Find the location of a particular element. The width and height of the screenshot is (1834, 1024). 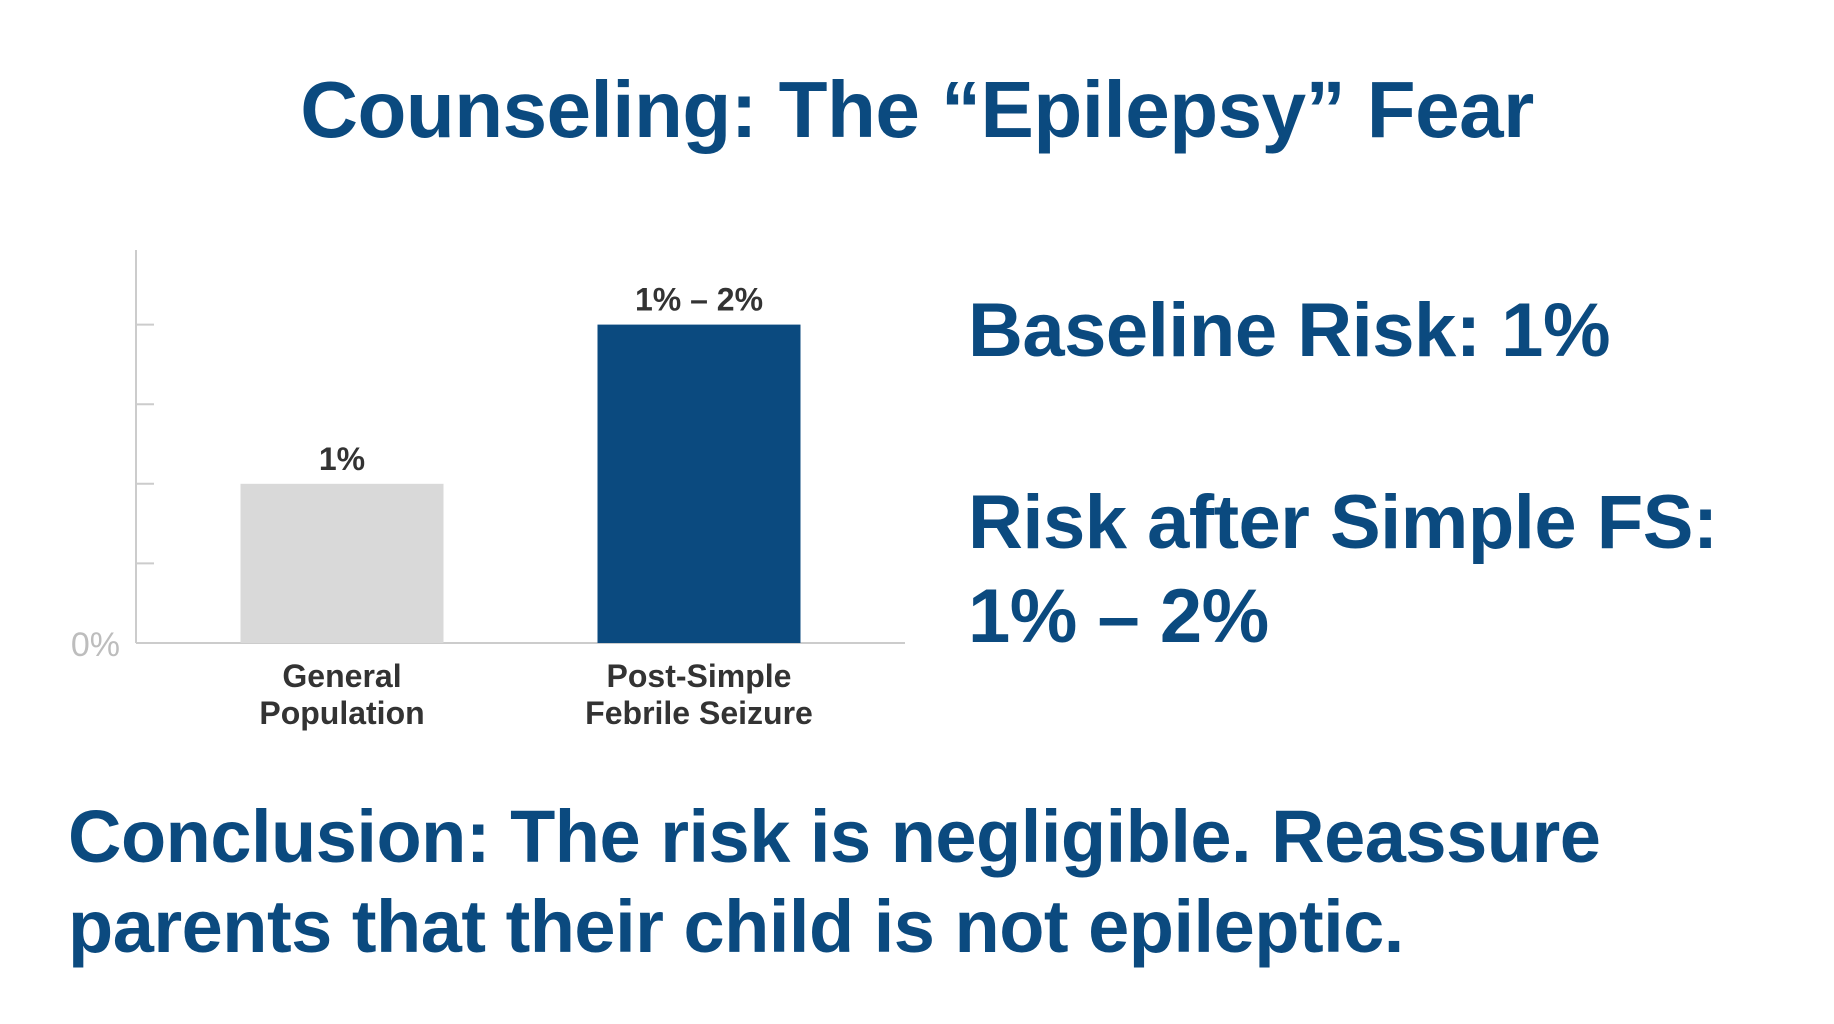

risk-after-fs-label: Risk after Simple FS: is located at coordinates (1343, 522).